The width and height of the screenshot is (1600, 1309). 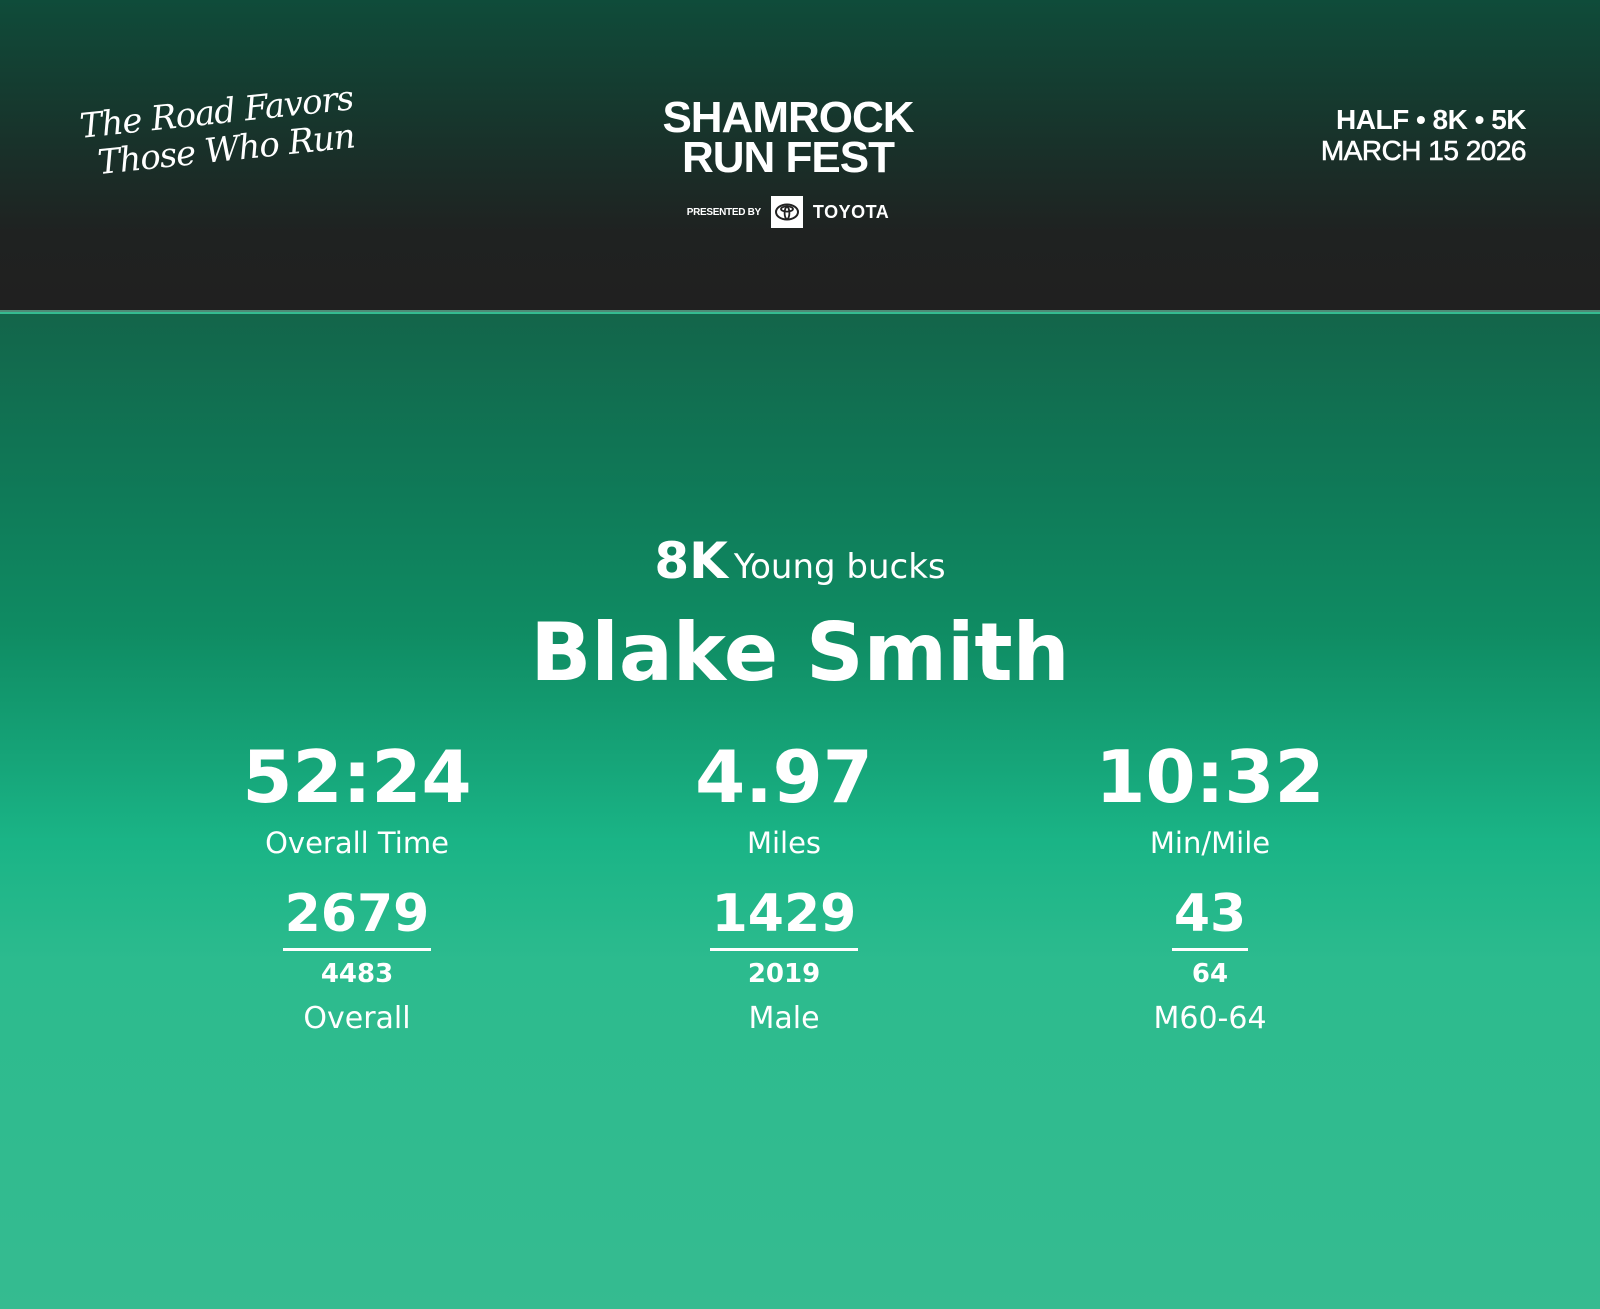 What do you see at coordinates (357, 777) in the screenshot?
I see `stat-value: 52:24` at bounding box center [357, 777].